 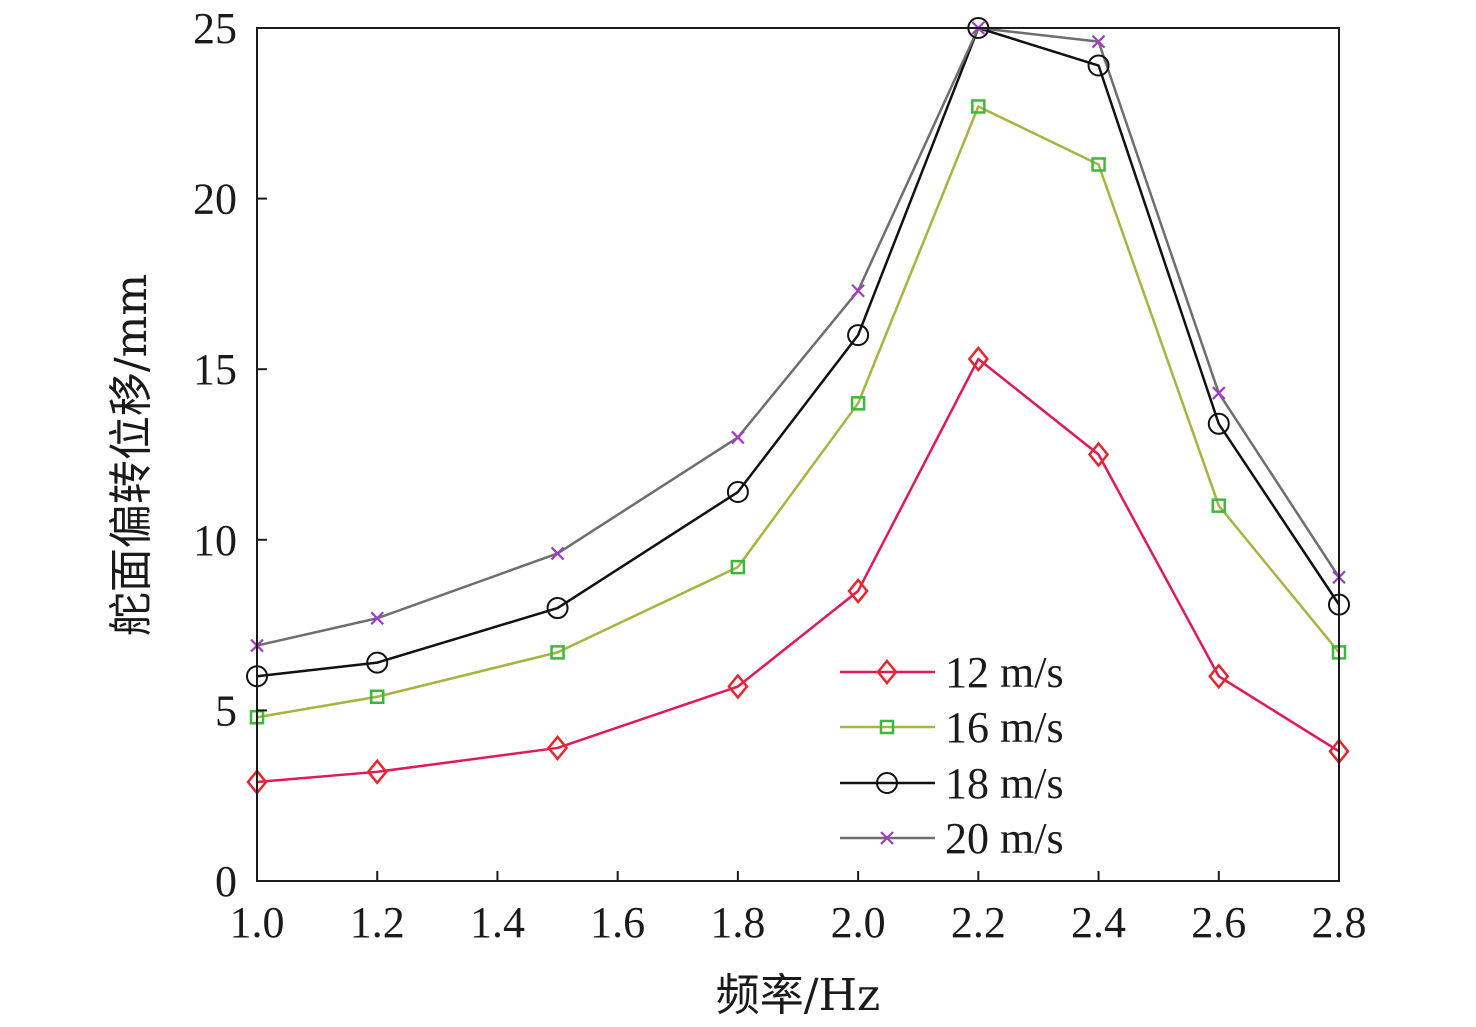 I want to click on y-axis-ticks: 0 5 10 15 20 25, so click(x=230, y=455).